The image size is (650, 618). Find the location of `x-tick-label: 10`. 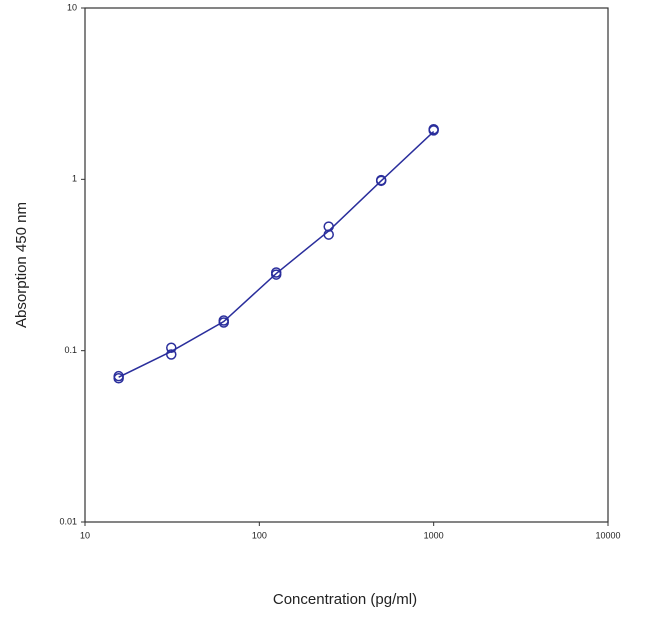

x-tick-label: 10 is located at coordinates (85, 535).